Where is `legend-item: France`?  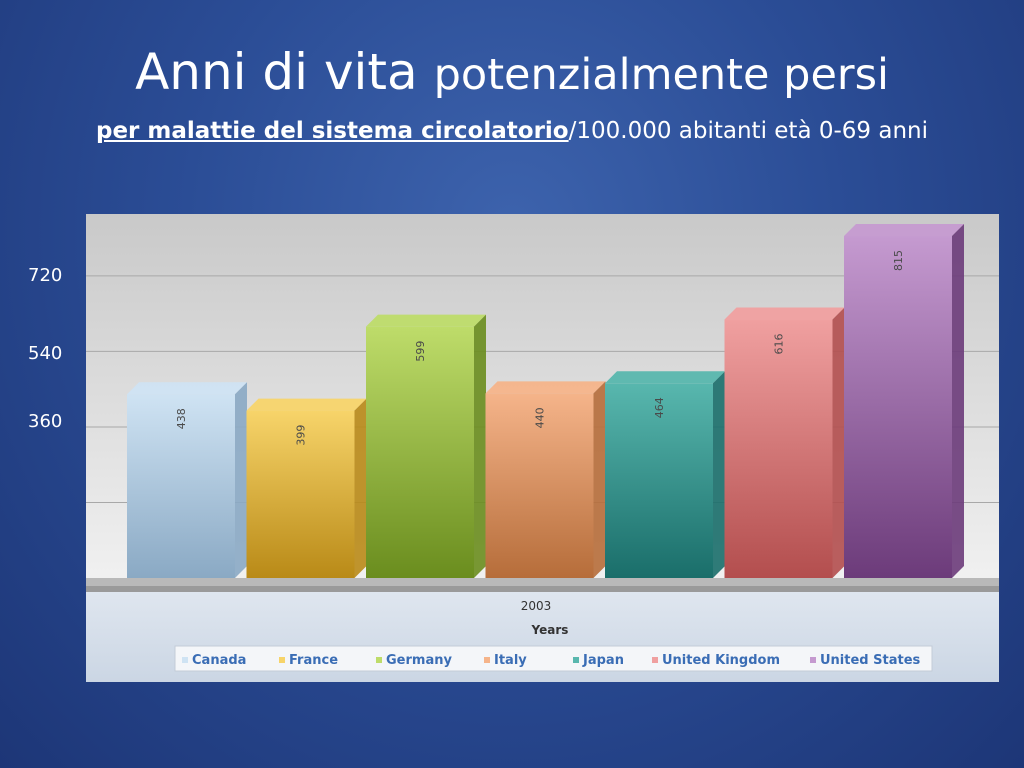 legend-item: France is located at coordinates (308, 660).